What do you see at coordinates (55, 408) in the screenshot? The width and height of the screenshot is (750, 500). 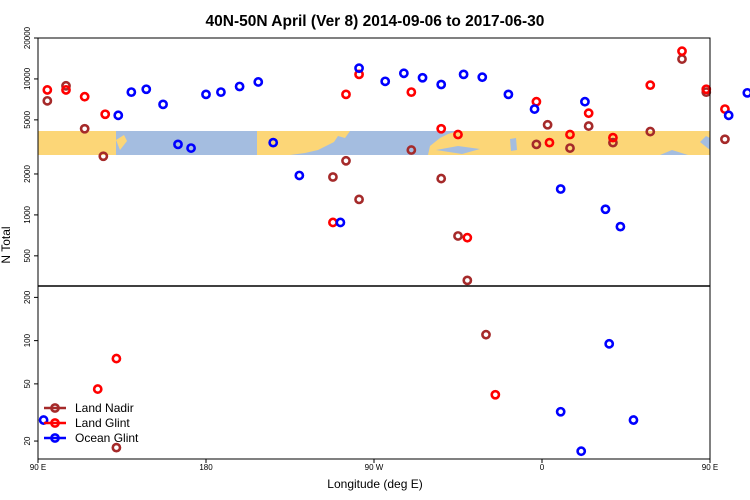 I see `legend-marker-land-nadir` at bounding box center [55, 408].